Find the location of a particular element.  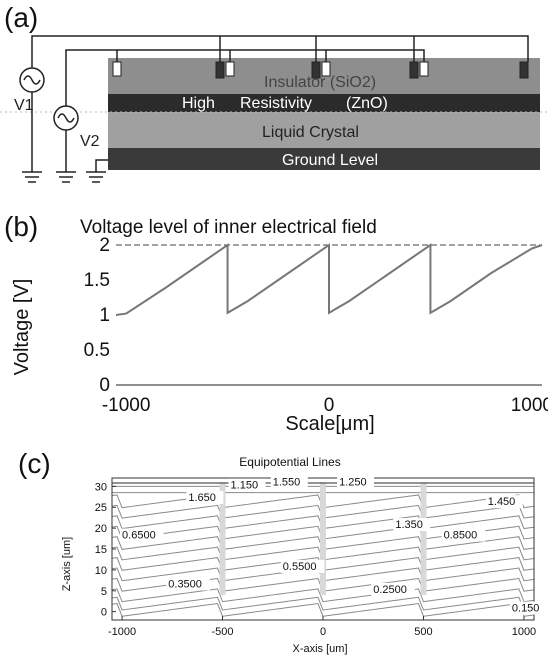

contour-label: 1.150 is located at coordinates (245, 485).